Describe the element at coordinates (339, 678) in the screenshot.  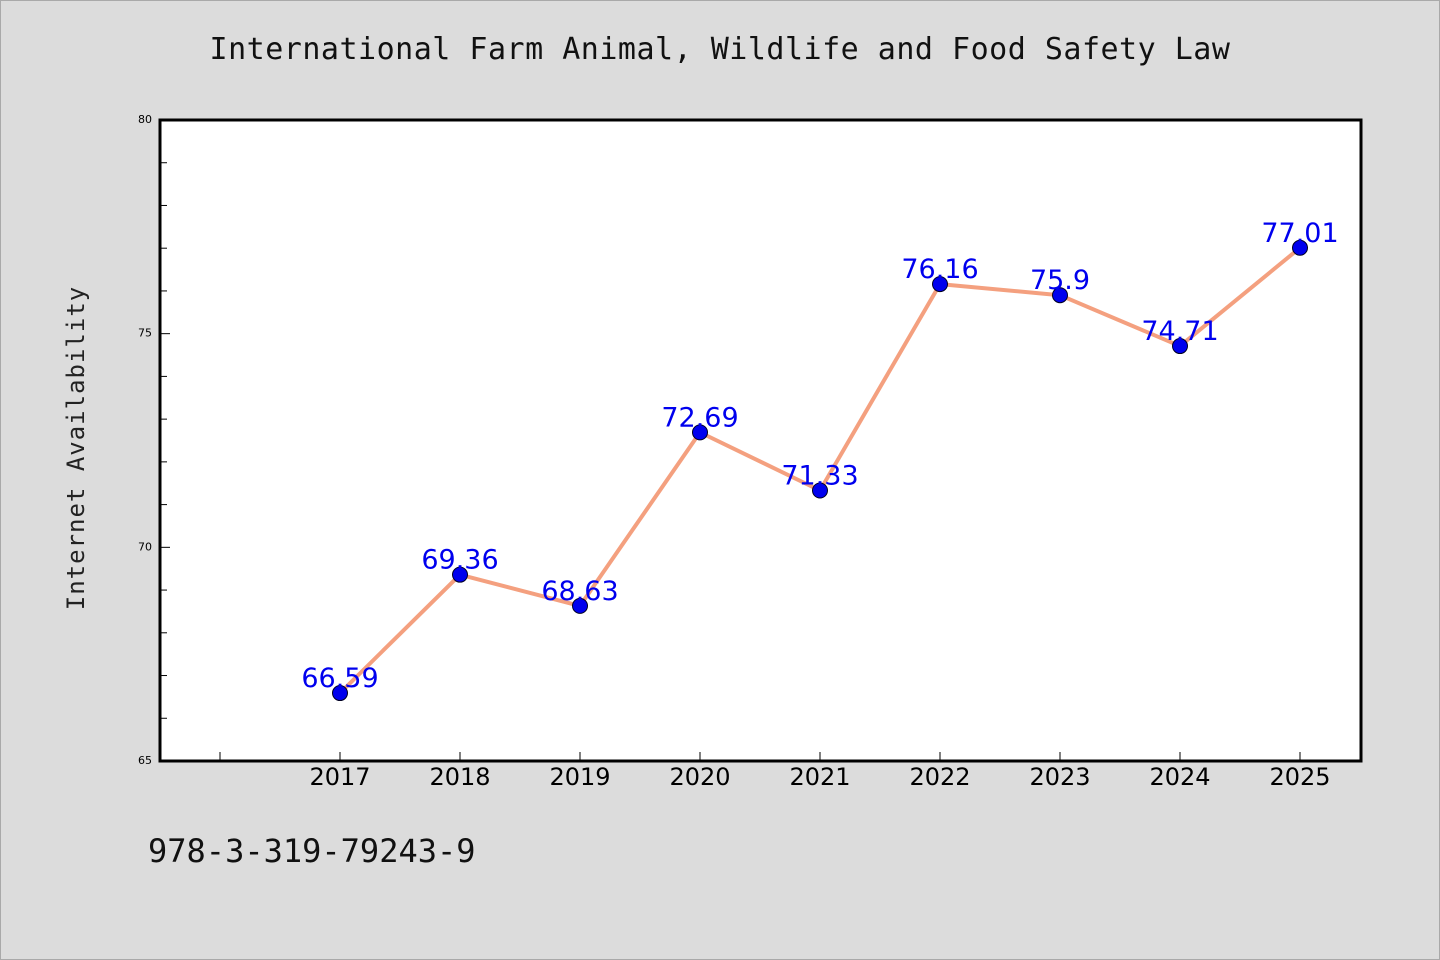
I see `data-label: 66.59` at that location.